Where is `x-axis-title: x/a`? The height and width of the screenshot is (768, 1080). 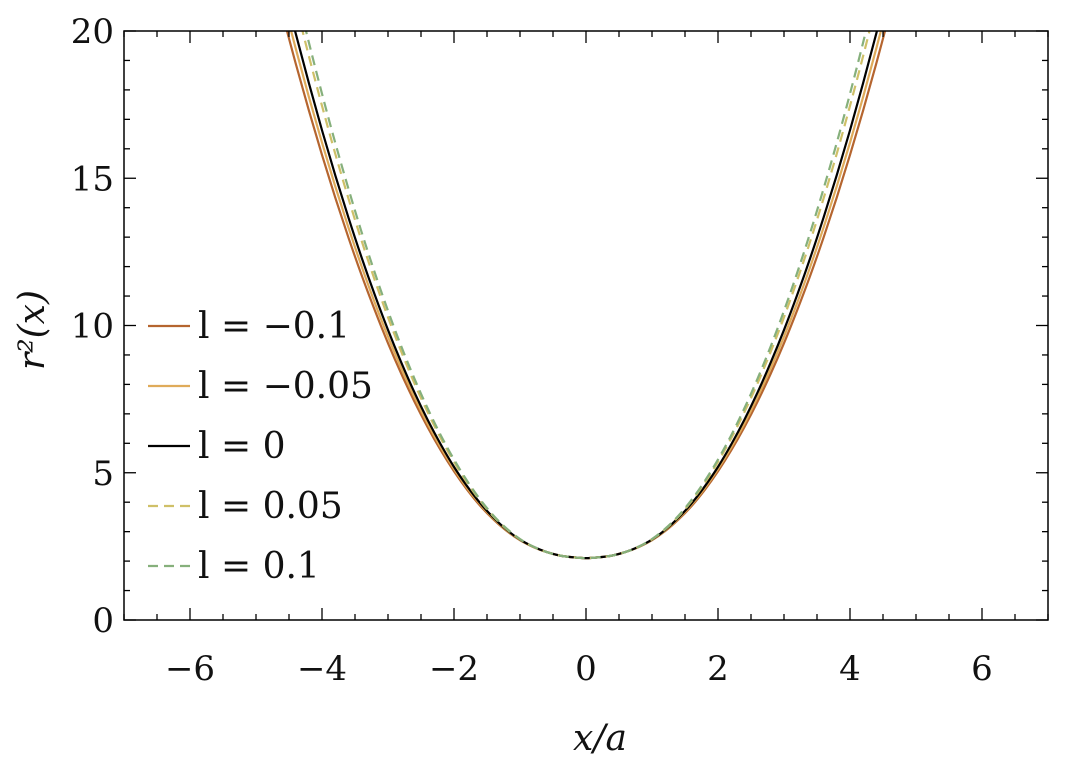
x-axis-title: x/a is located at coordinates (600, 738).